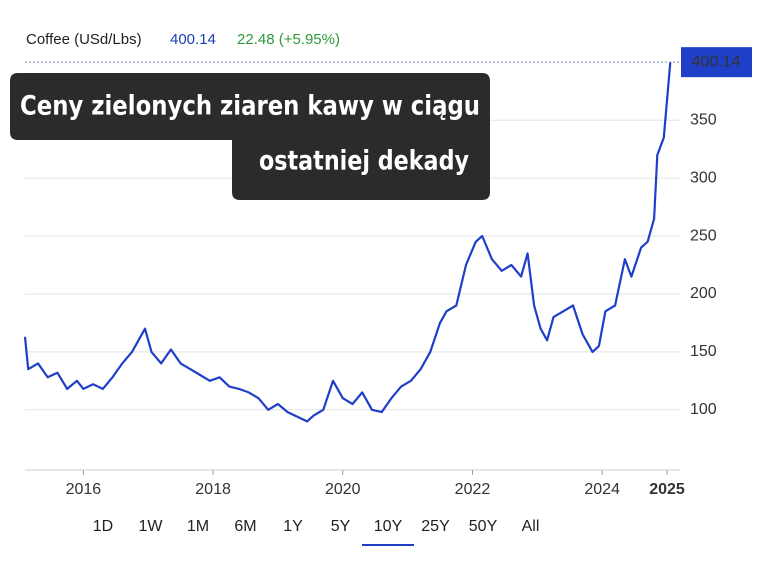 This screenshot has width=768, height=564. Describe the element at coordinates (473, 489) in the screenshot. I see `x-tick-label: 2022` at that location.